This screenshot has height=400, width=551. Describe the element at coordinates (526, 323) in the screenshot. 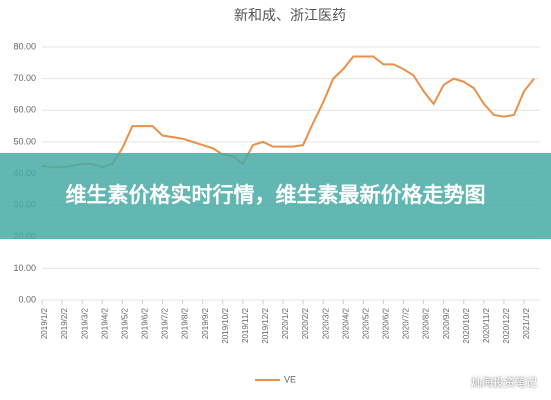

I see `x-tick-label: 2021/1/2` at that location.